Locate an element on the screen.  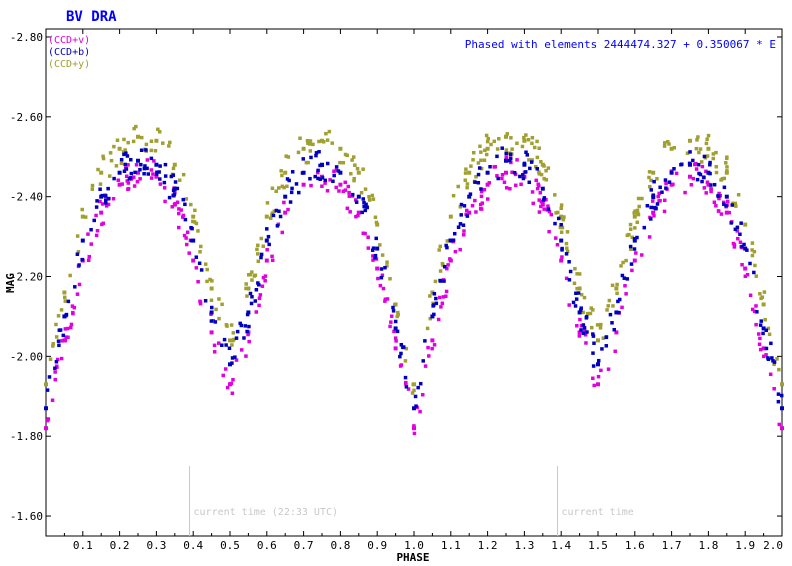
x-tick-label: 0.8 is located at coordinates (340, 545).